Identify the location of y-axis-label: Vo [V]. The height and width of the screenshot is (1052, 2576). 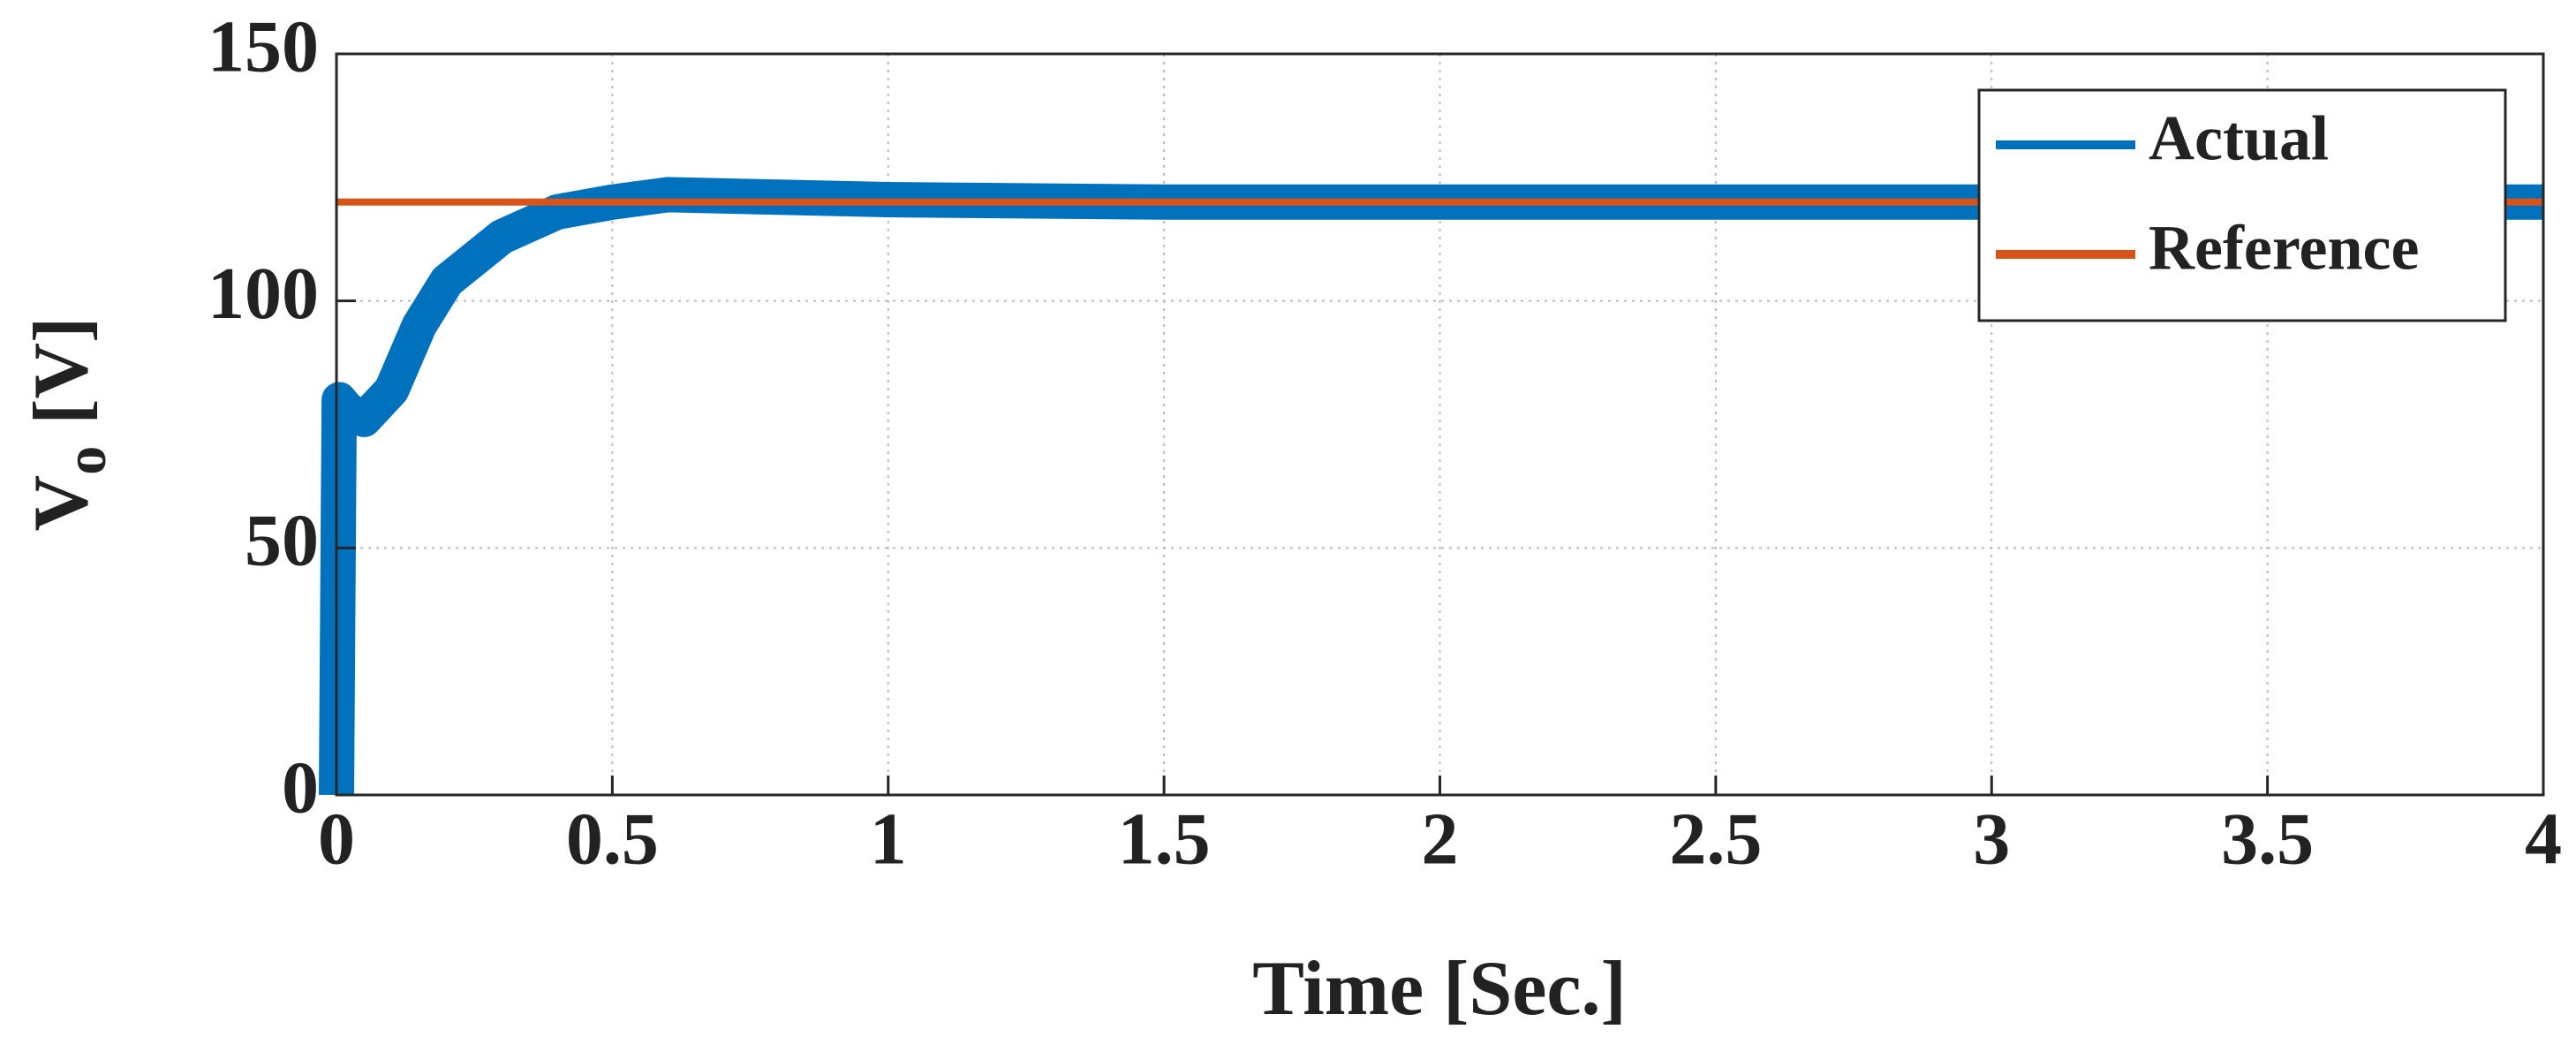
(68, 424).